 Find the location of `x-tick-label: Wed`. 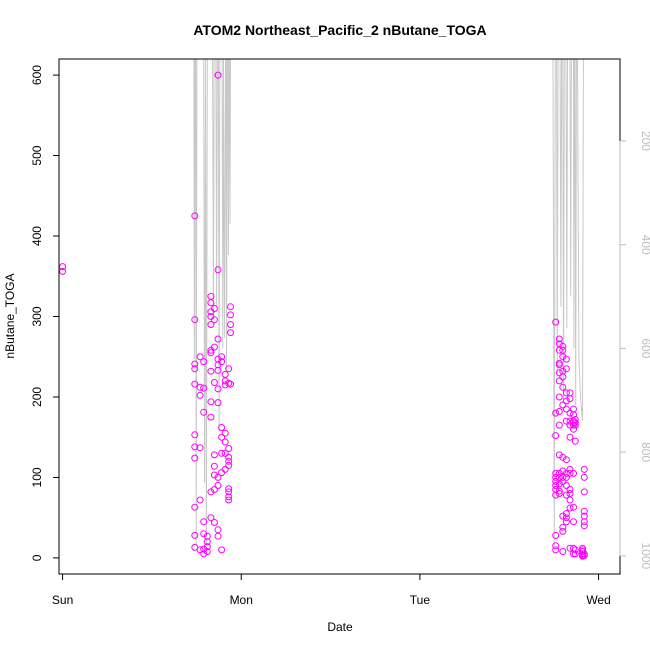

x-tick-label: Wed is located at coordinates (598, 600).